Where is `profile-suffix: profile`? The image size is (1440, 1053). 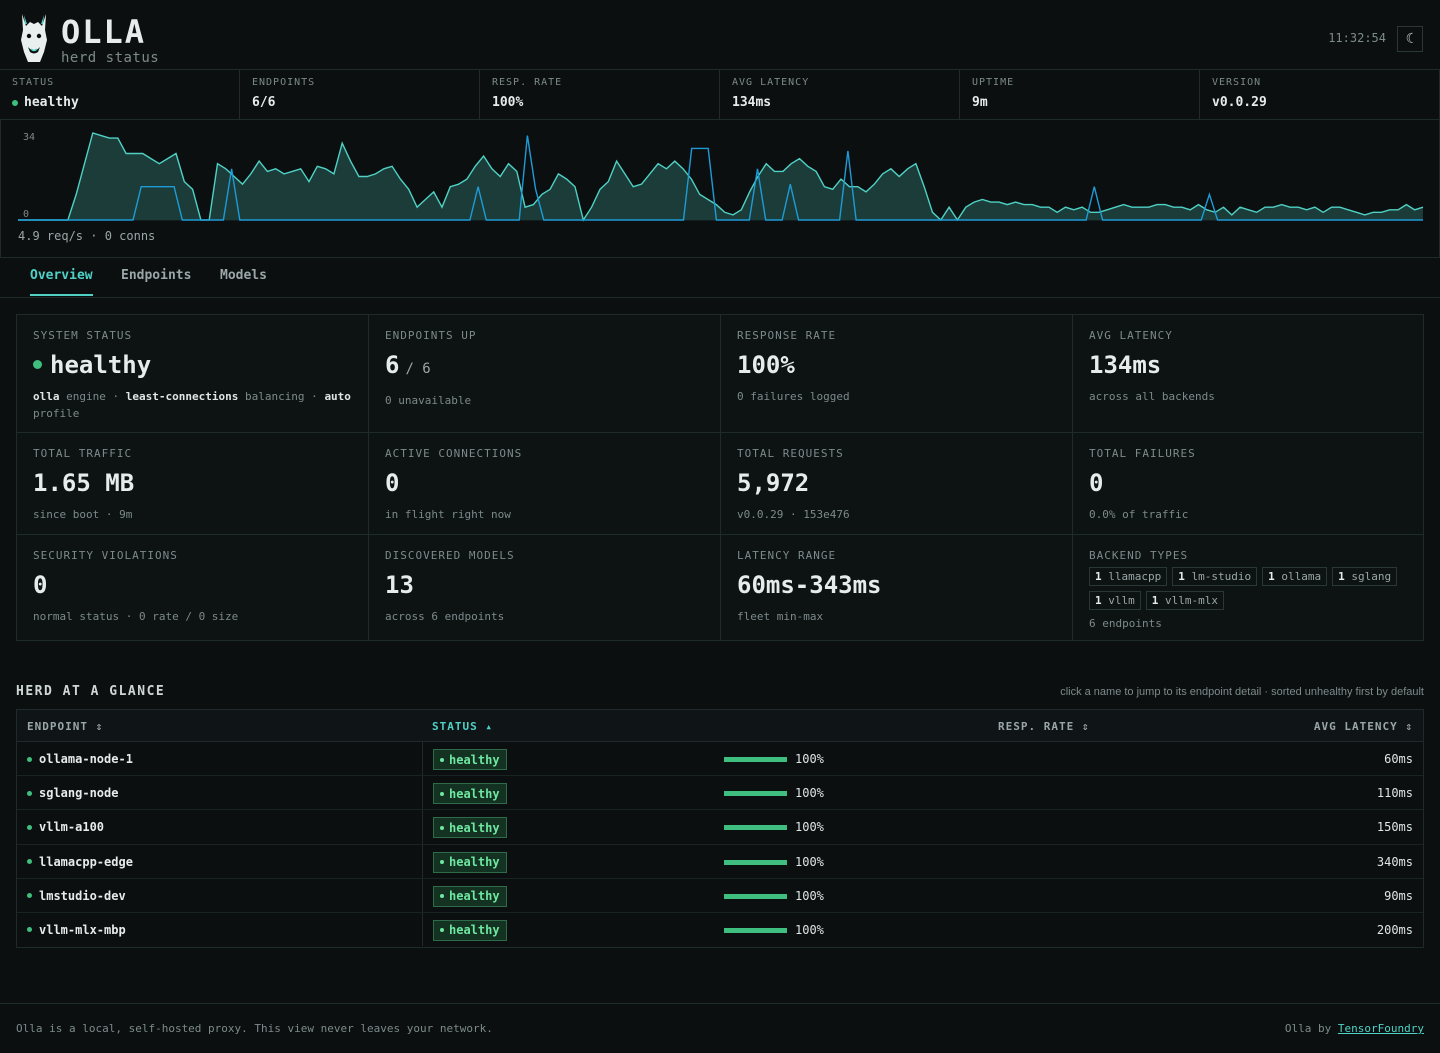
profile-suffix: profile is located at coordinates (56, 413).